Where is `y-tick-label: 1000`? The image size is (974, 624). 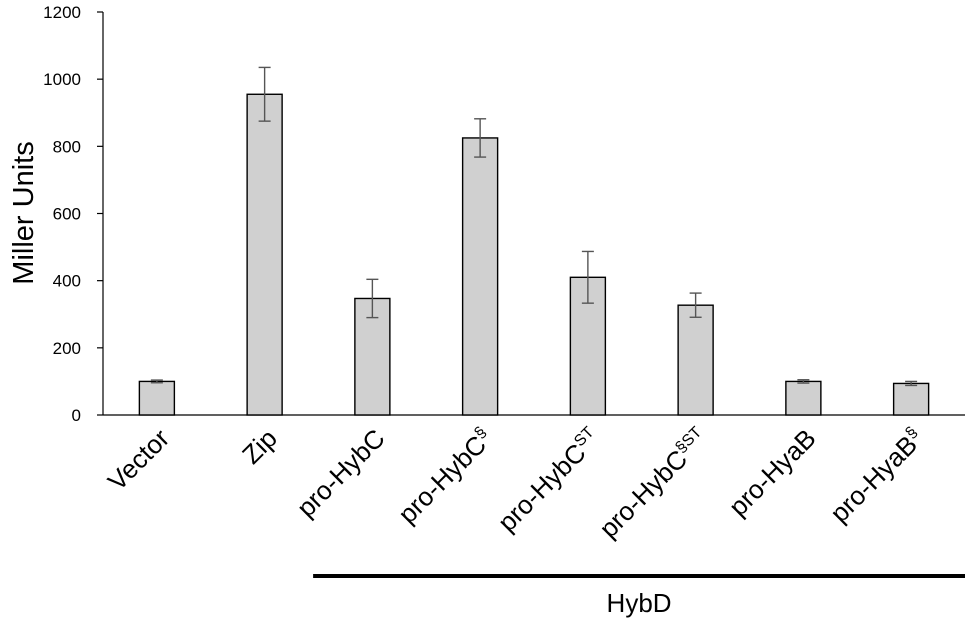
y-tick-label: 1000 is located at coordinates (62, 79).